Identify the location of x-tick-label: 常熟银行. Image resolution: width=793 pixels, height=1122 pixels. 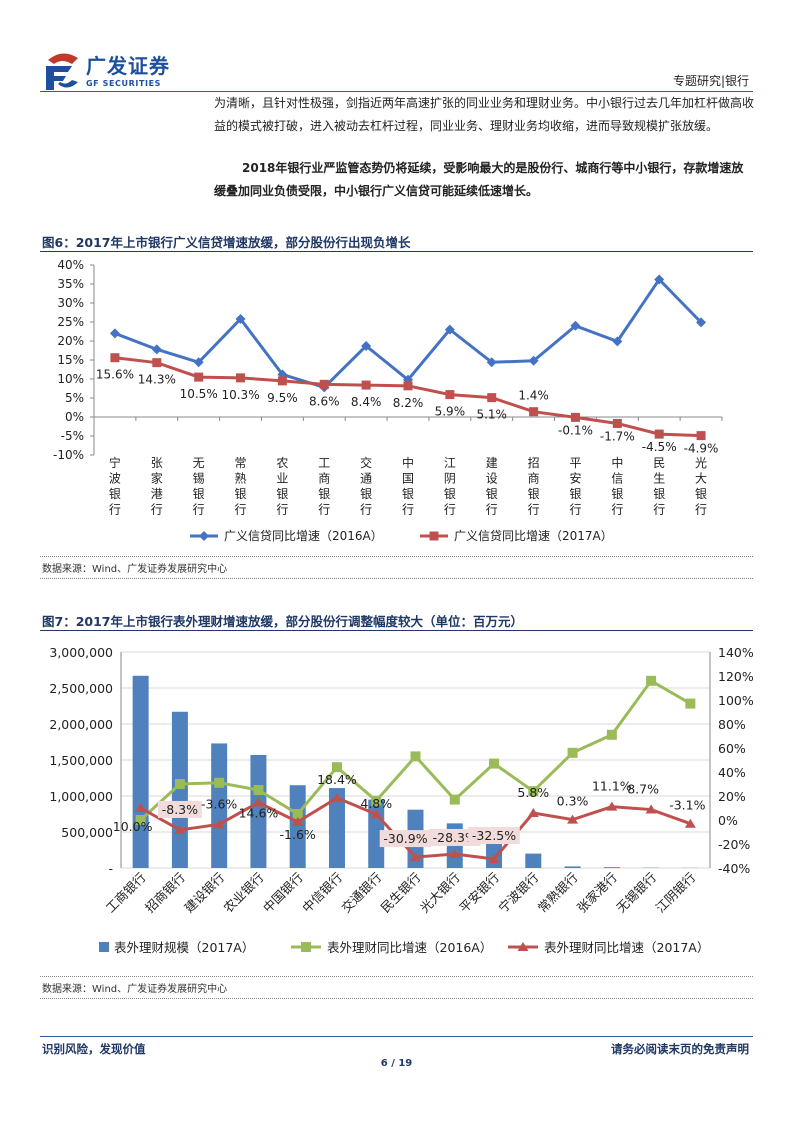
(558, 893).